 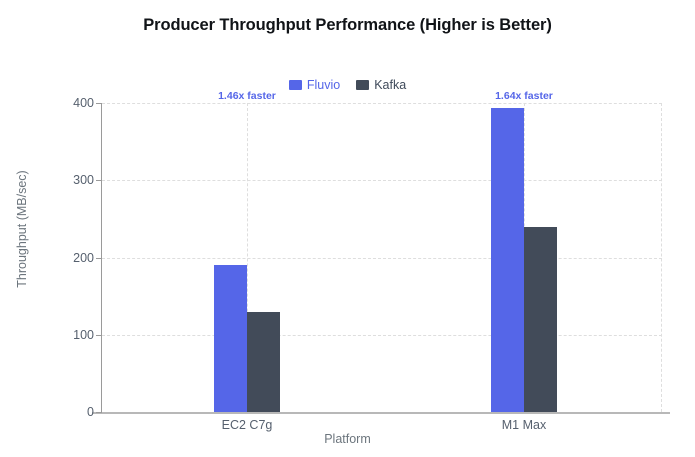 I want to click on legend-item-fluvio: Fluvio, so click(x=314, y=85).